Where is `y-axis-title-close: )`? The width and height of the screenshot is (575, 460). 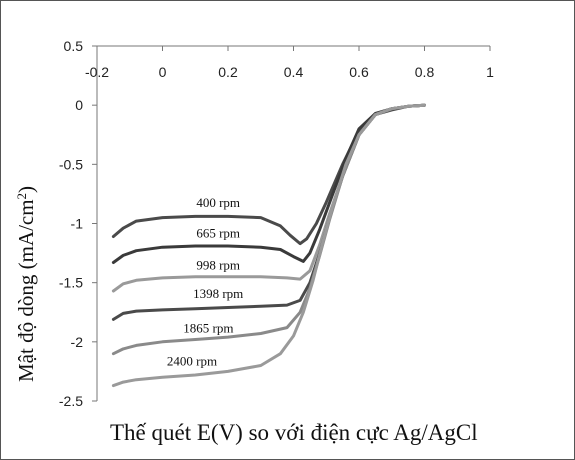
y-axis-title-close: ) is located at coordinates (26, 189).